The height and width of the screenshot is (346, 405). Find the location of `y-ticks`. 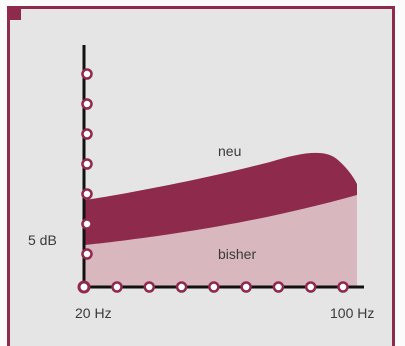

y-ticks is located at coordinates (87, 164).